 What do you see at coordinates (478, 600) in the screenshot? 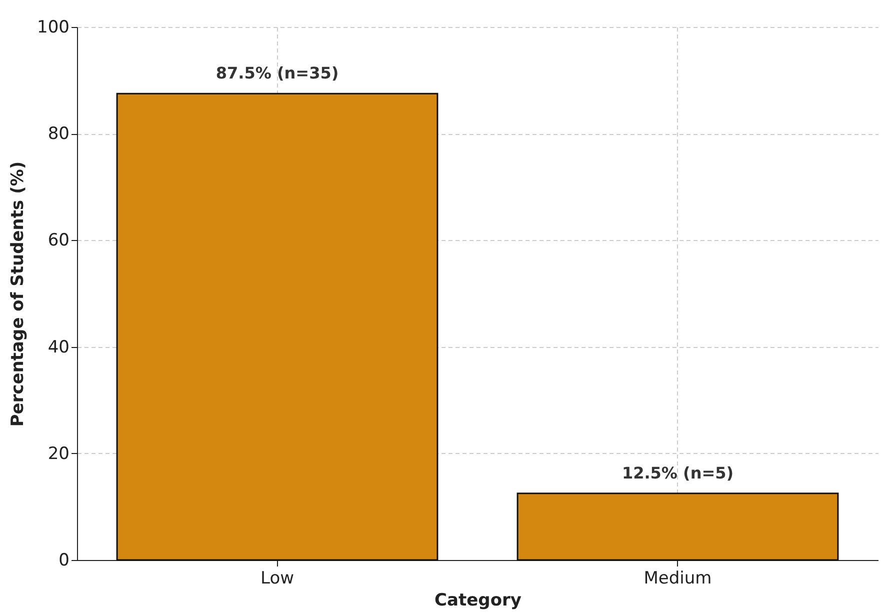
I see `x-axis-title: Category` at bounding box center [478, 600].